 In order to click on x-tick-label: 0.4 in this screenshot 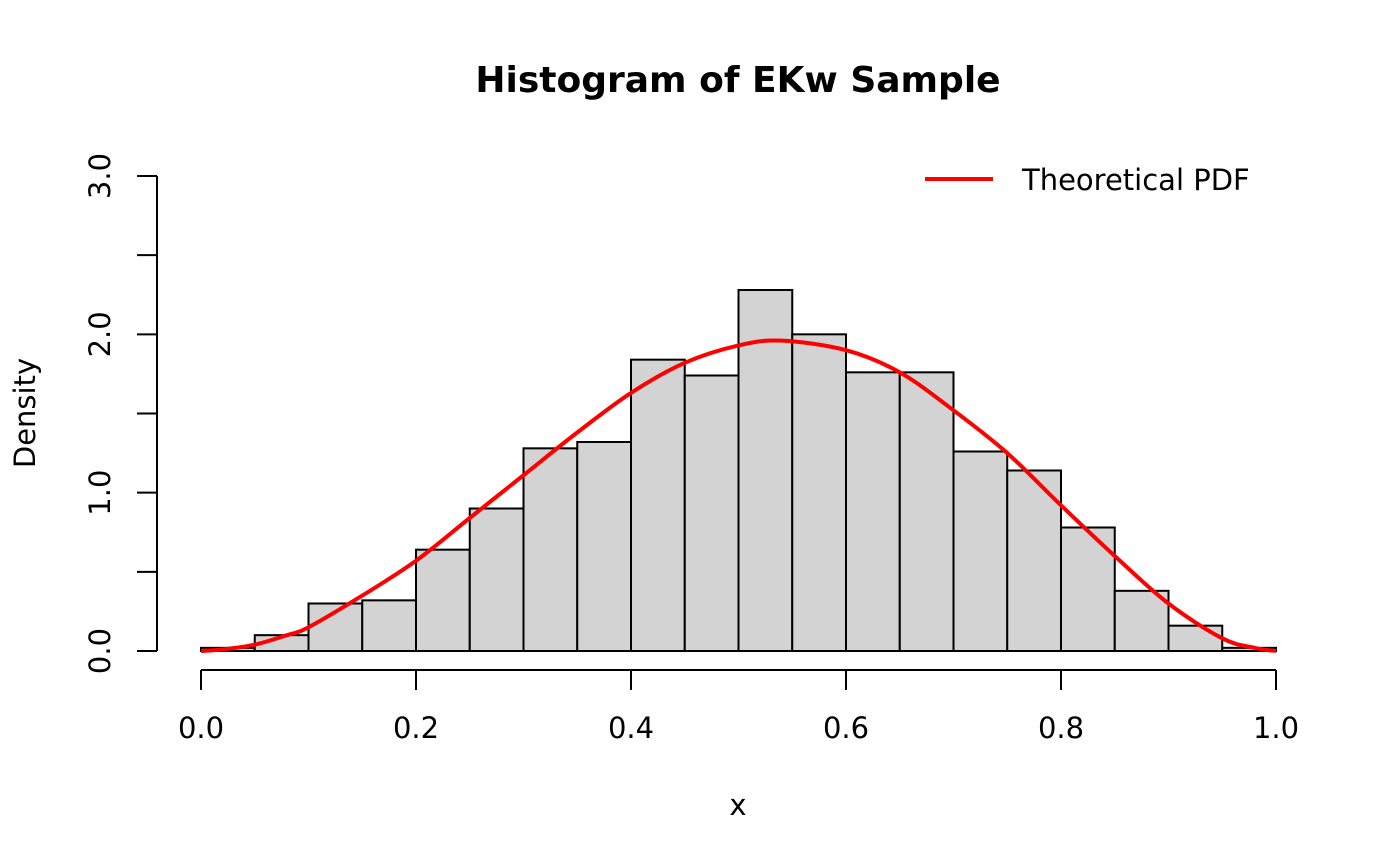, I will do `click(631, 728)`.